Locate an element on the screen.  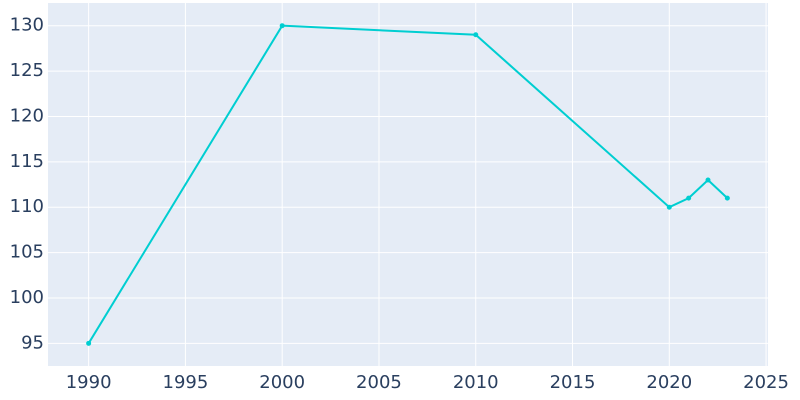
y-tick-label: 120 is located at coordinates (27, 115).